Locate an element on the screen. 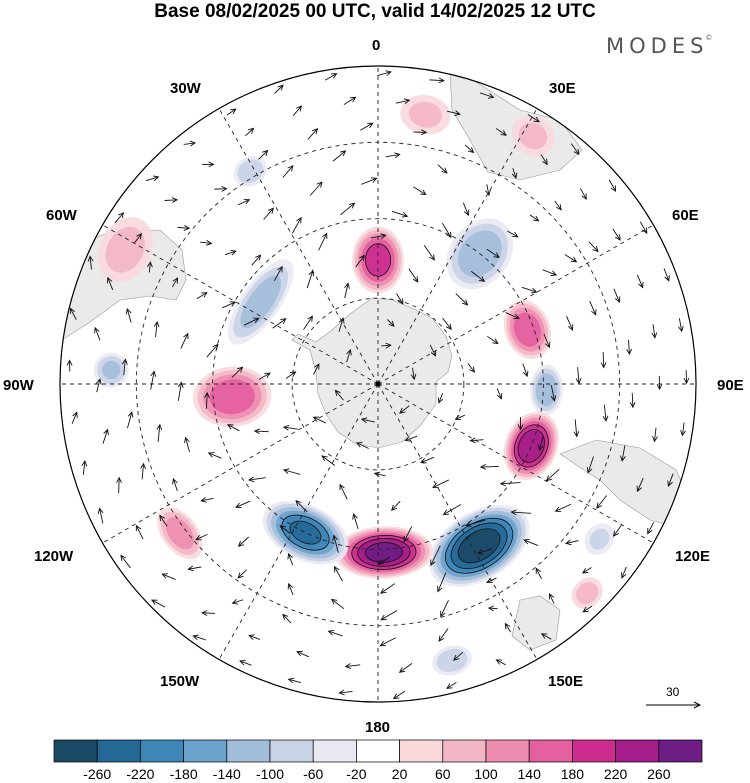 The height and width of the screenshot is (783, 750). colorbar is located at coordinates (378, 751).